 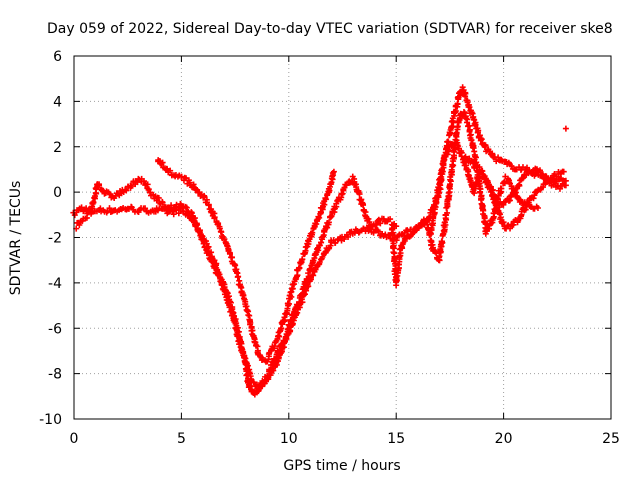 I want to click on x-tick-label: 25, so click(x=611, y=439).